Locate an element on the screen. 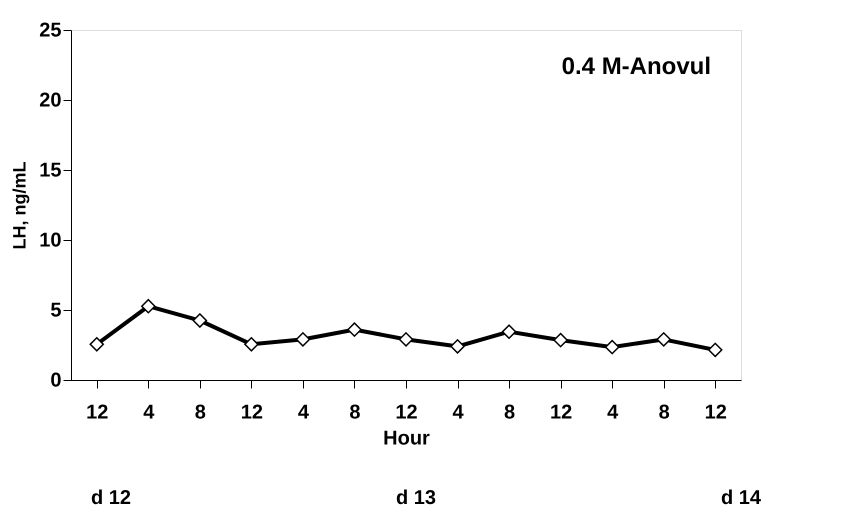 The image size is (850, 521). y-tick-label: 15 is located at coordinates (50, 171).